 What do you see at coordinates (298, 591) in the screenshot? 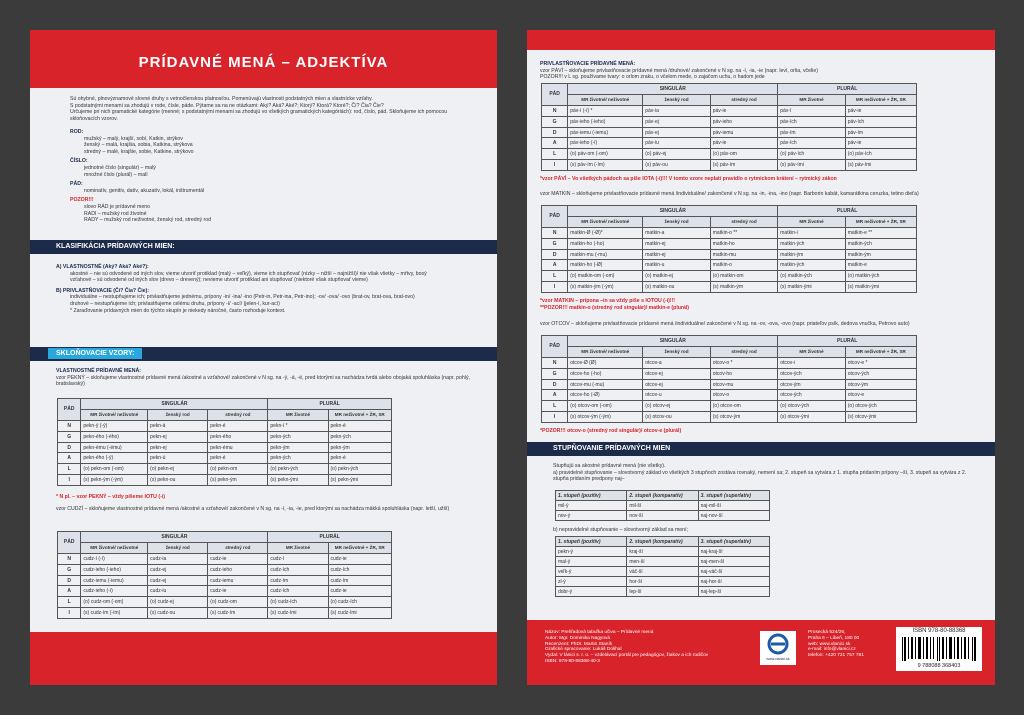
I see `cell: cudz-ích` at bounding box center [298, 591].